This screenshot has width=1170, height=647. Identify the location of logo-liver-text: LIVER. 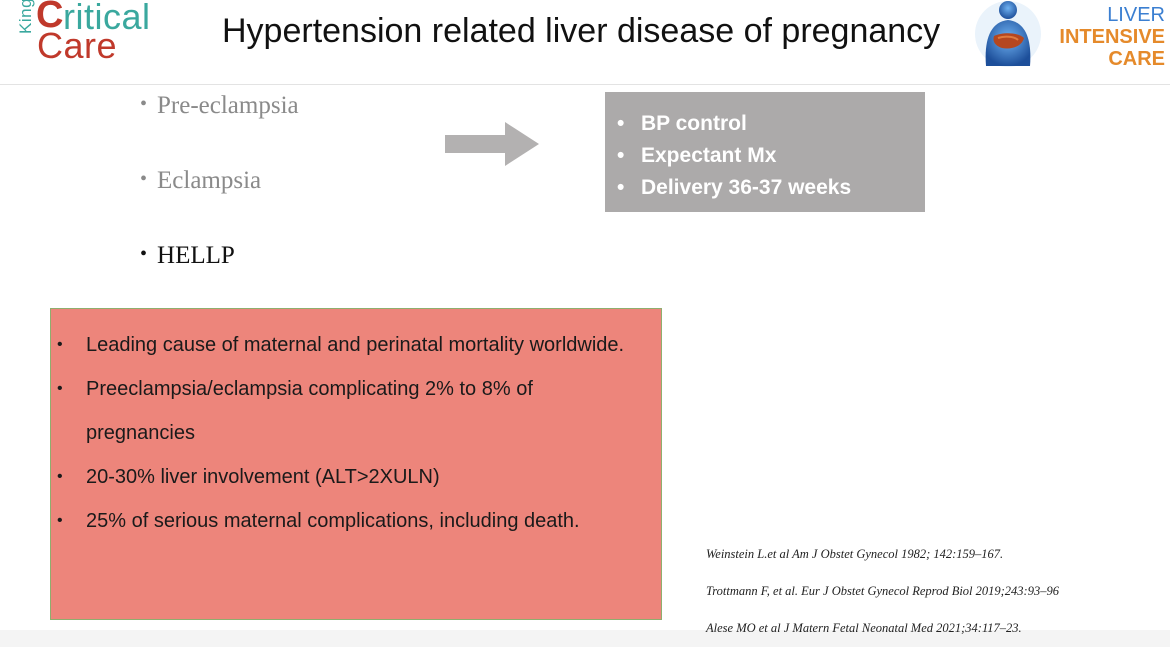
(1136, 15).